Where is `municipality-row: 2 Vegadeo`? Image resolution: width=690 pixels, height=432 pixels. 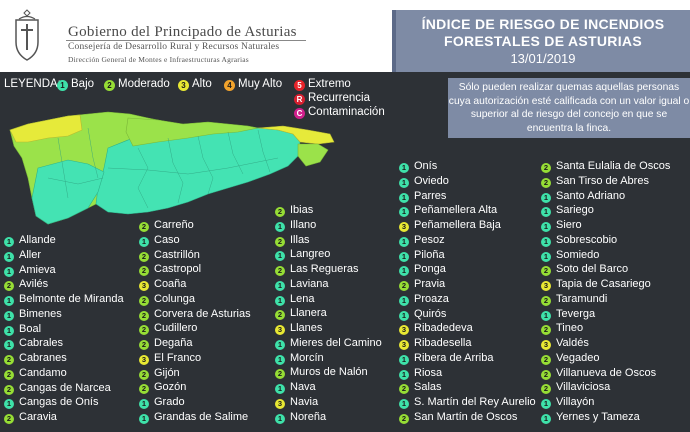
municipality-row: 2 Vegadeo is located at coordinates (605, 358).